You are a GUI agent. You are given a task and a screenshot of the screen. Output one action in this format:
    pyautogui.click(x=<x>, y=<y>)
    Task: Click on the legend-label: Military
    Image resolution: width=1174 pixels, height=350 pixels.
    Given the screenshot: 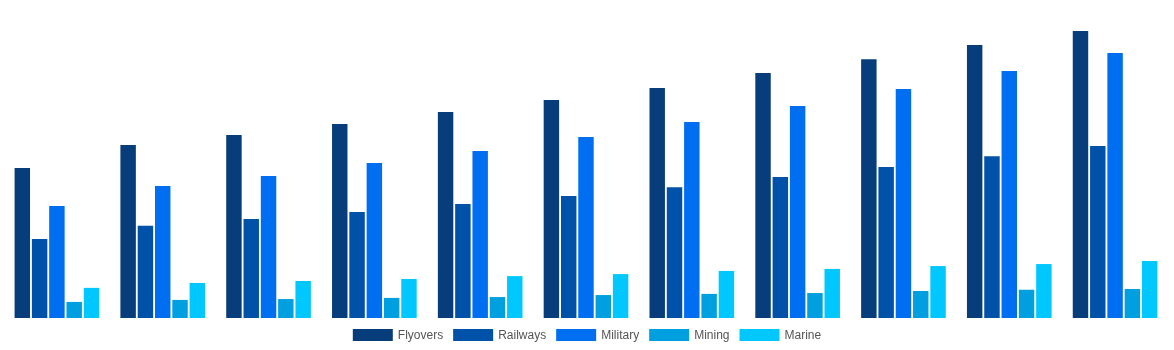 What is the action you would take?
    pyautogui.click(x=620, y=335)
    